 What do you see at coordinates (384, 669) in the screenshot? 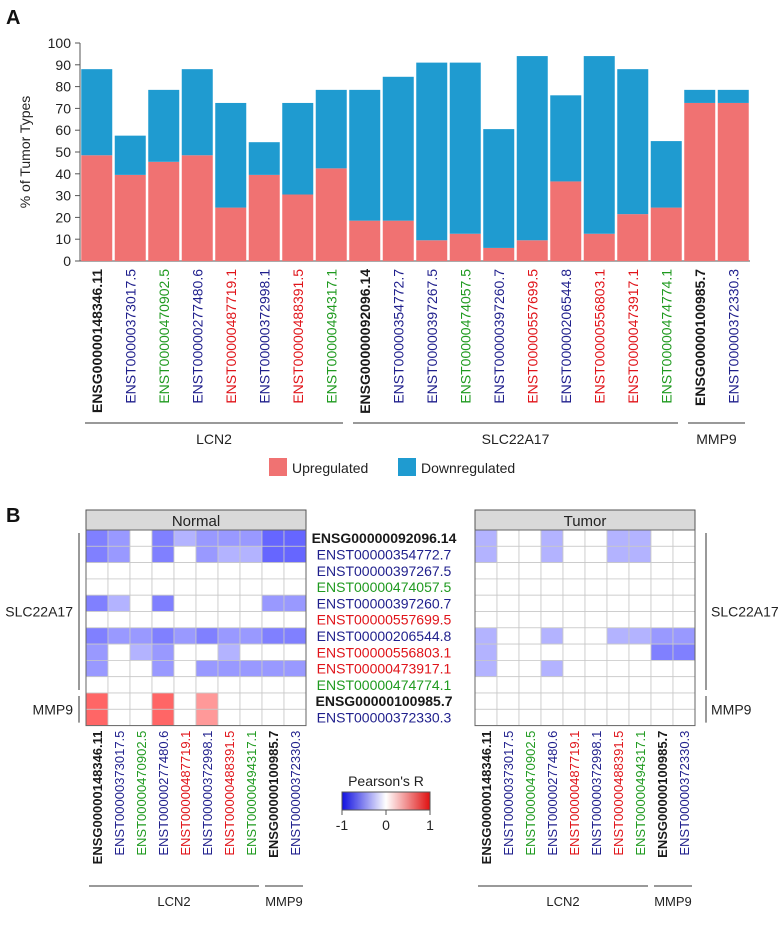
I see `heatmap-row-label: ENST00000473917.1` at bounding box center [384, 669].